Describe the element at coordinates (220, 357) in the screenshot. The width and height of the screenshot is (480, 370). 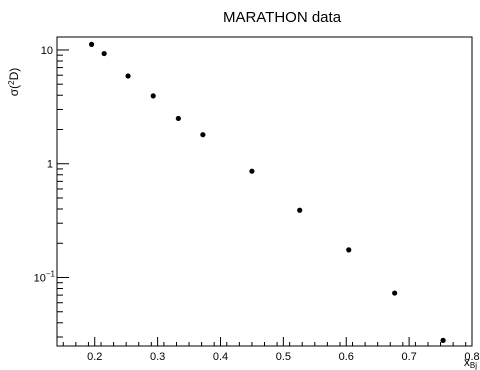
I see `x-tick-label: 0.4` at that location.